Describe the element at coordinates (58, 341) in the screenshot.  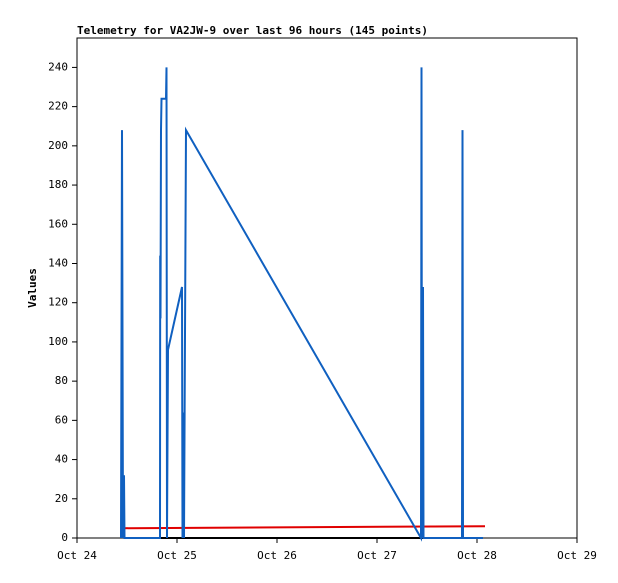
I see `y-tick-label: 100` at that location.